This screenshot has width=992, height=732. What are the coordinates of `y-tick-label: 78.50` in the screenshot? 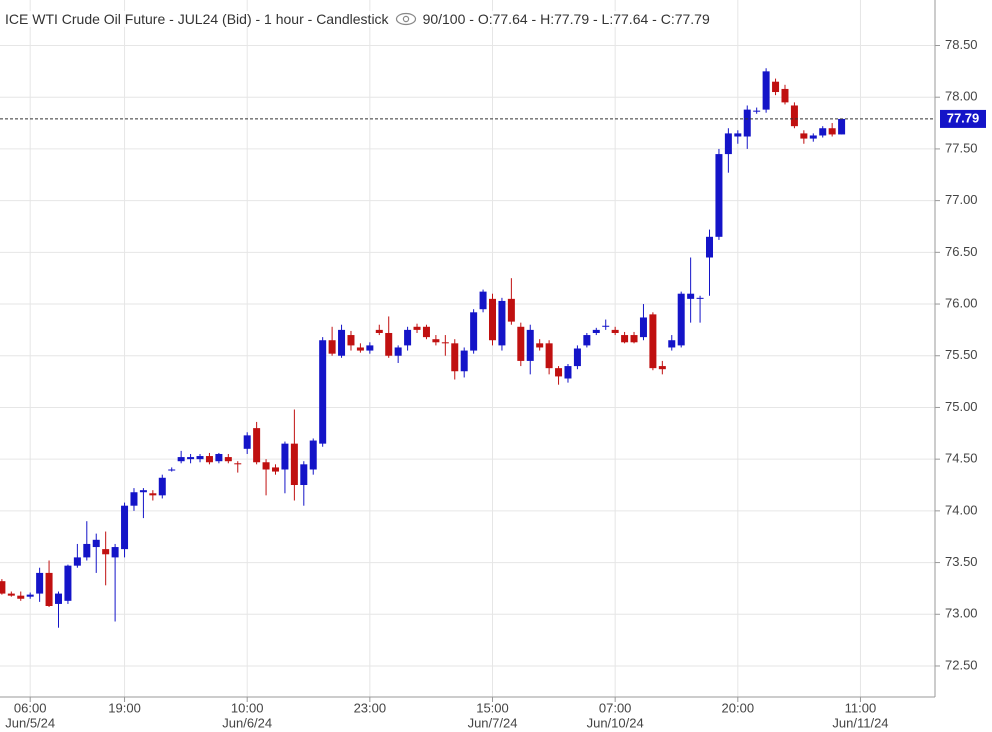 It's located at (961, 44).